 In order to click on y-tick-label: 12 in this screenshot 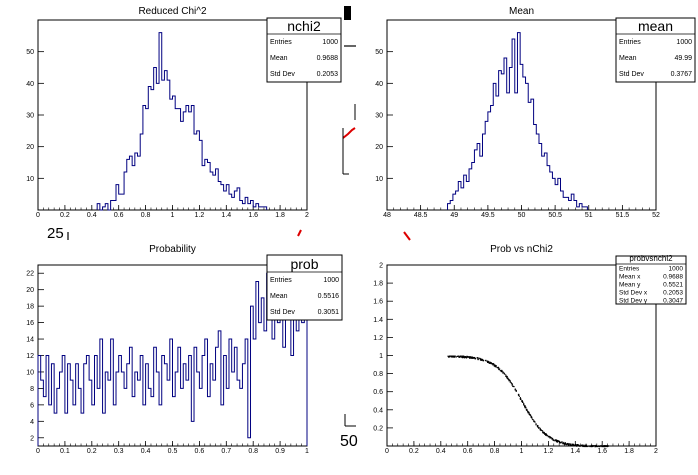, I will do `click(30, 356)`.